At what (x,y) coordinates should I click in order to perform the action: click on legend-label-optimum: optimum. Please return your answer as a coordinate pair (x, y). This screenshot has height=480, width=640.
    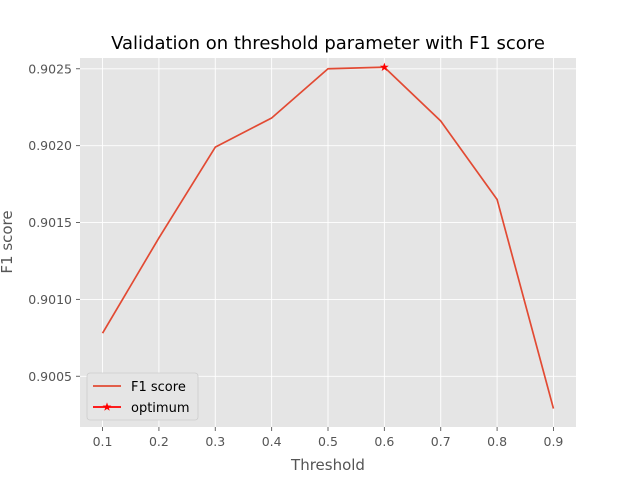
    Looking at the image, I should click on (160, 408).